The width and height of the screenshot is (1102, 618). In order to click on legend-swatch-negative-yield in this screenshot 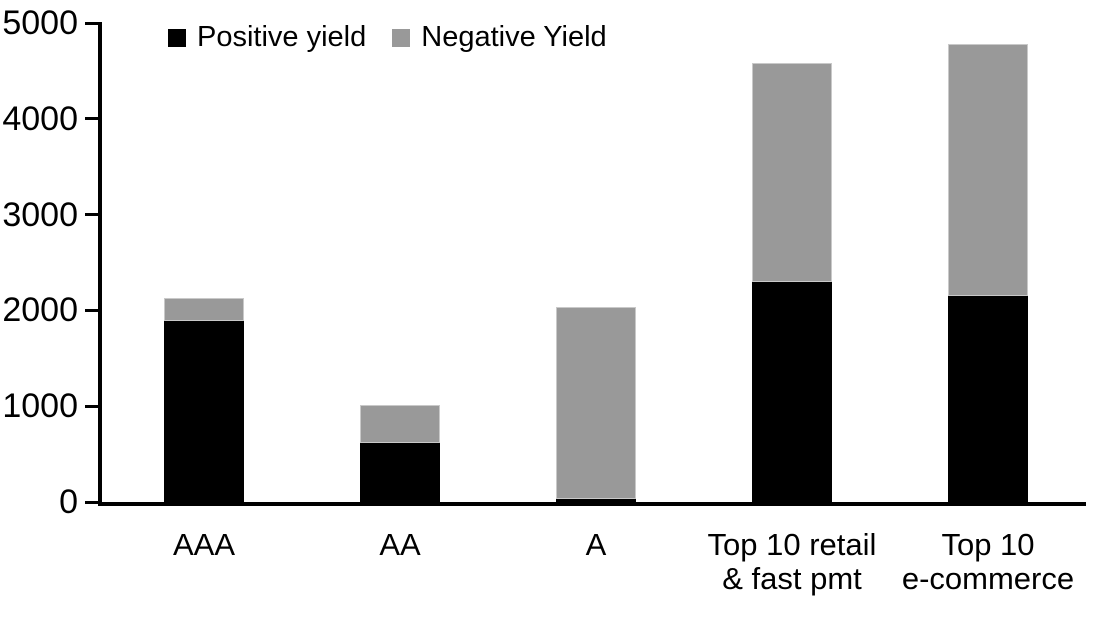, I will do `click(401, 37)`.